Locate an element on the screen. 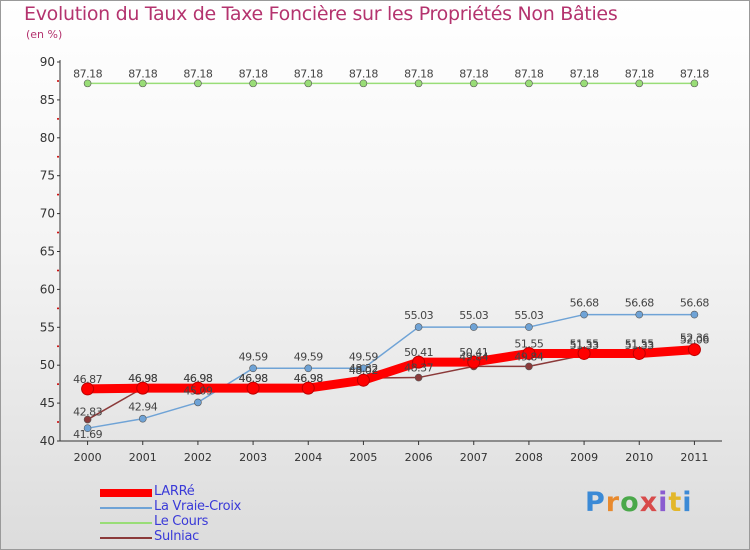 Image resolution: width=750 pixels, height=550 pixels. x-tick-label: 2002 is located at coordinates (198, 457).